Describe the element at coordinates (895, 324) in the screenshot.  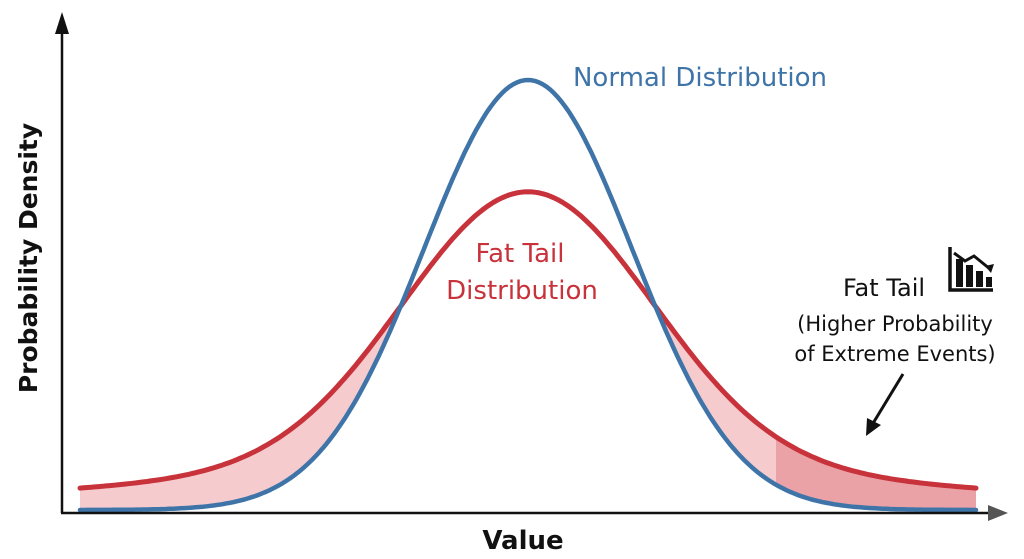
I see `fat-tail-annotation-subtitle-line-1: (Higher Probability` at that location.